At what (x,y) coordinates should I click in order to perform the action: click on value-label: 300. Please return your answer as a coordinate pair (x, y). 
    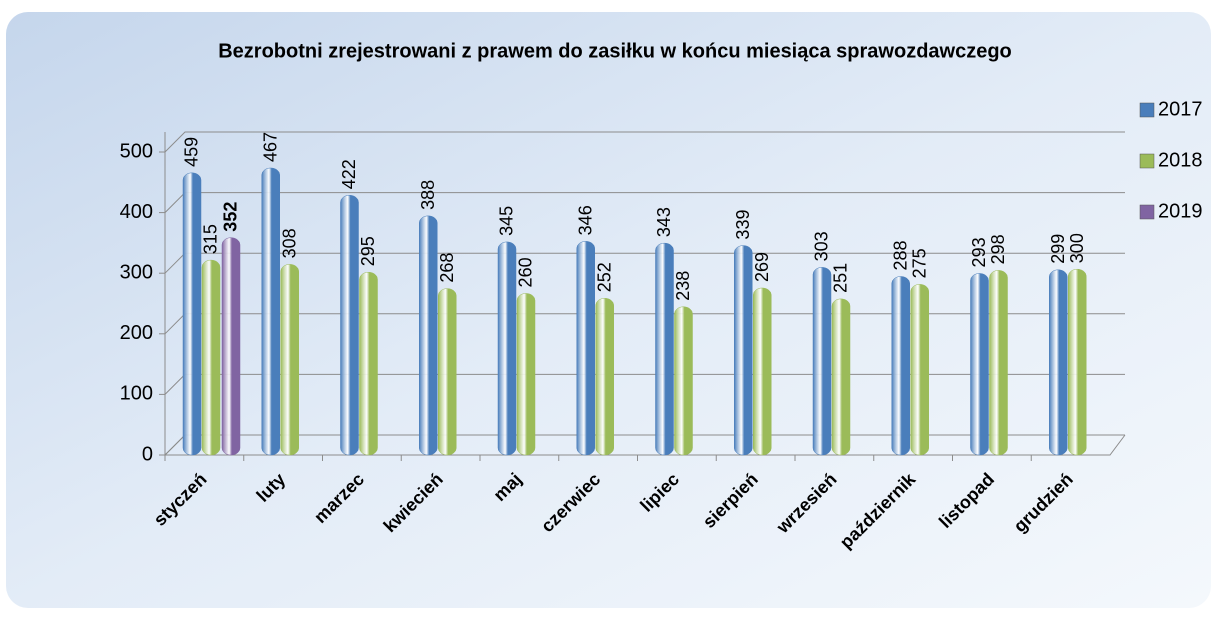
    Looking at the image, I should click on (1077, 248).